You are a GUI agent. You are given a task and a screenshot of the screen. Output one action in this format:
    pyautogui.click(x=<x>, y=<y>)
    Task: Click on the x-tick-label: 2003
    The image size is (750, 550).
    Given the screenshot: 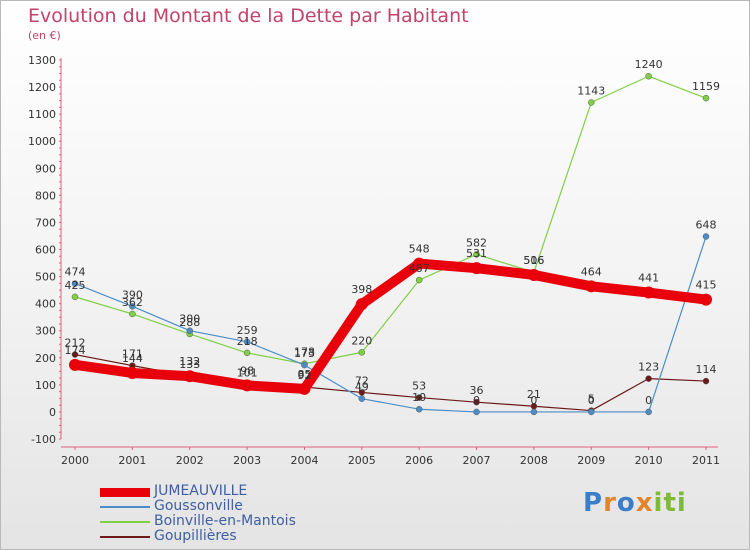 What is the action you would take?
    pyautogui.click(x=247, y=460)
    